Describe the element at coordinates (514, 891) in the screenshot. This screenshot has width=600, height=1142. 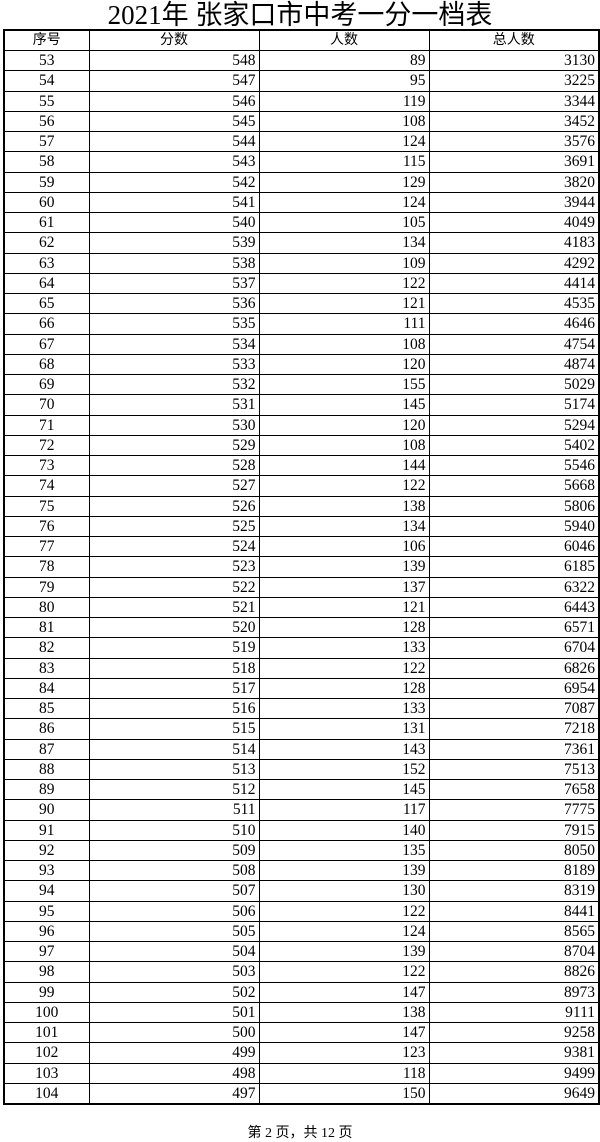
I see `cell-total: 8319` at that location.